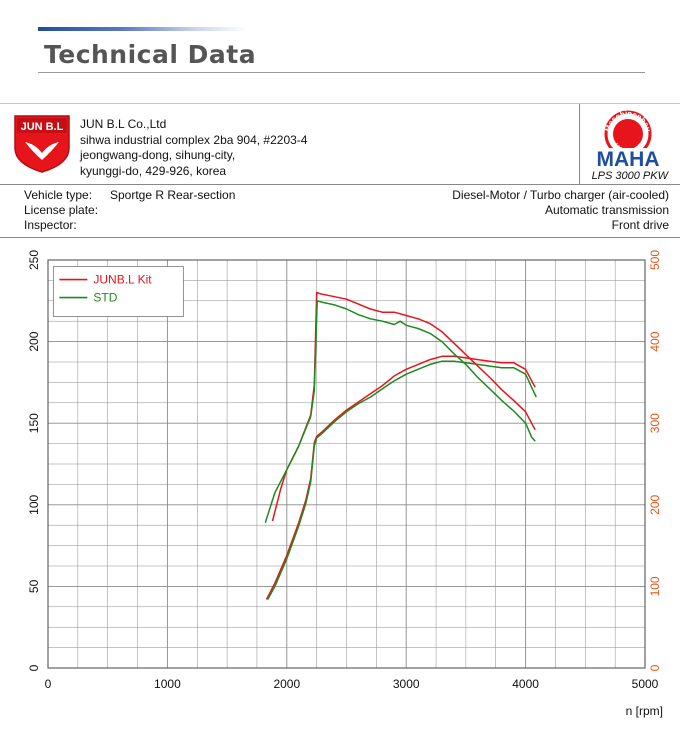  I want to click on maha-brand: MAHA, so click(628, 159).